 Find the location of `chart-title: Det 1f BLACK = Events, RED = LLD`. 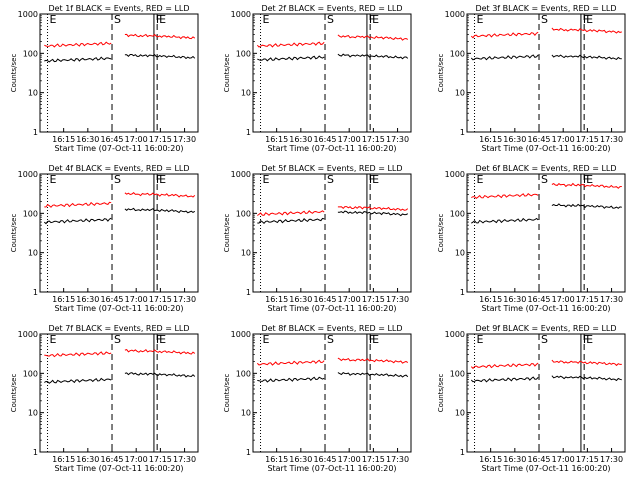

chart-title: Det 1f BLACK = Events, RED = LLD is located at coordinates (118, 8).